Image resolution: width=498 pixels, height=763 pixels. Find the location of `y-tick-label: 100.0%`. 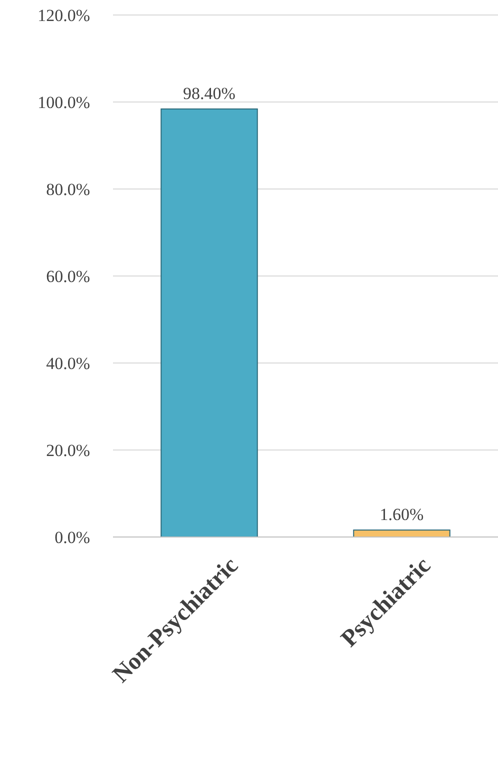

y-tick-label: 100.0% is located at coordinates (64, 102).